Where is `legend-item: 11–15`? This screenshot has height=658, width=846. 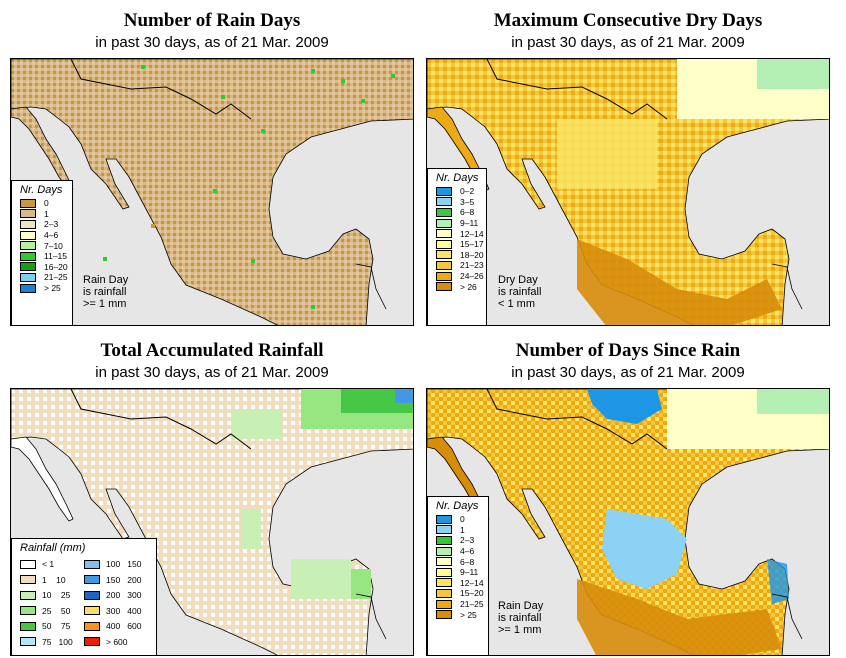
legend-item: 11–15 is located at coordinates (46, 256).